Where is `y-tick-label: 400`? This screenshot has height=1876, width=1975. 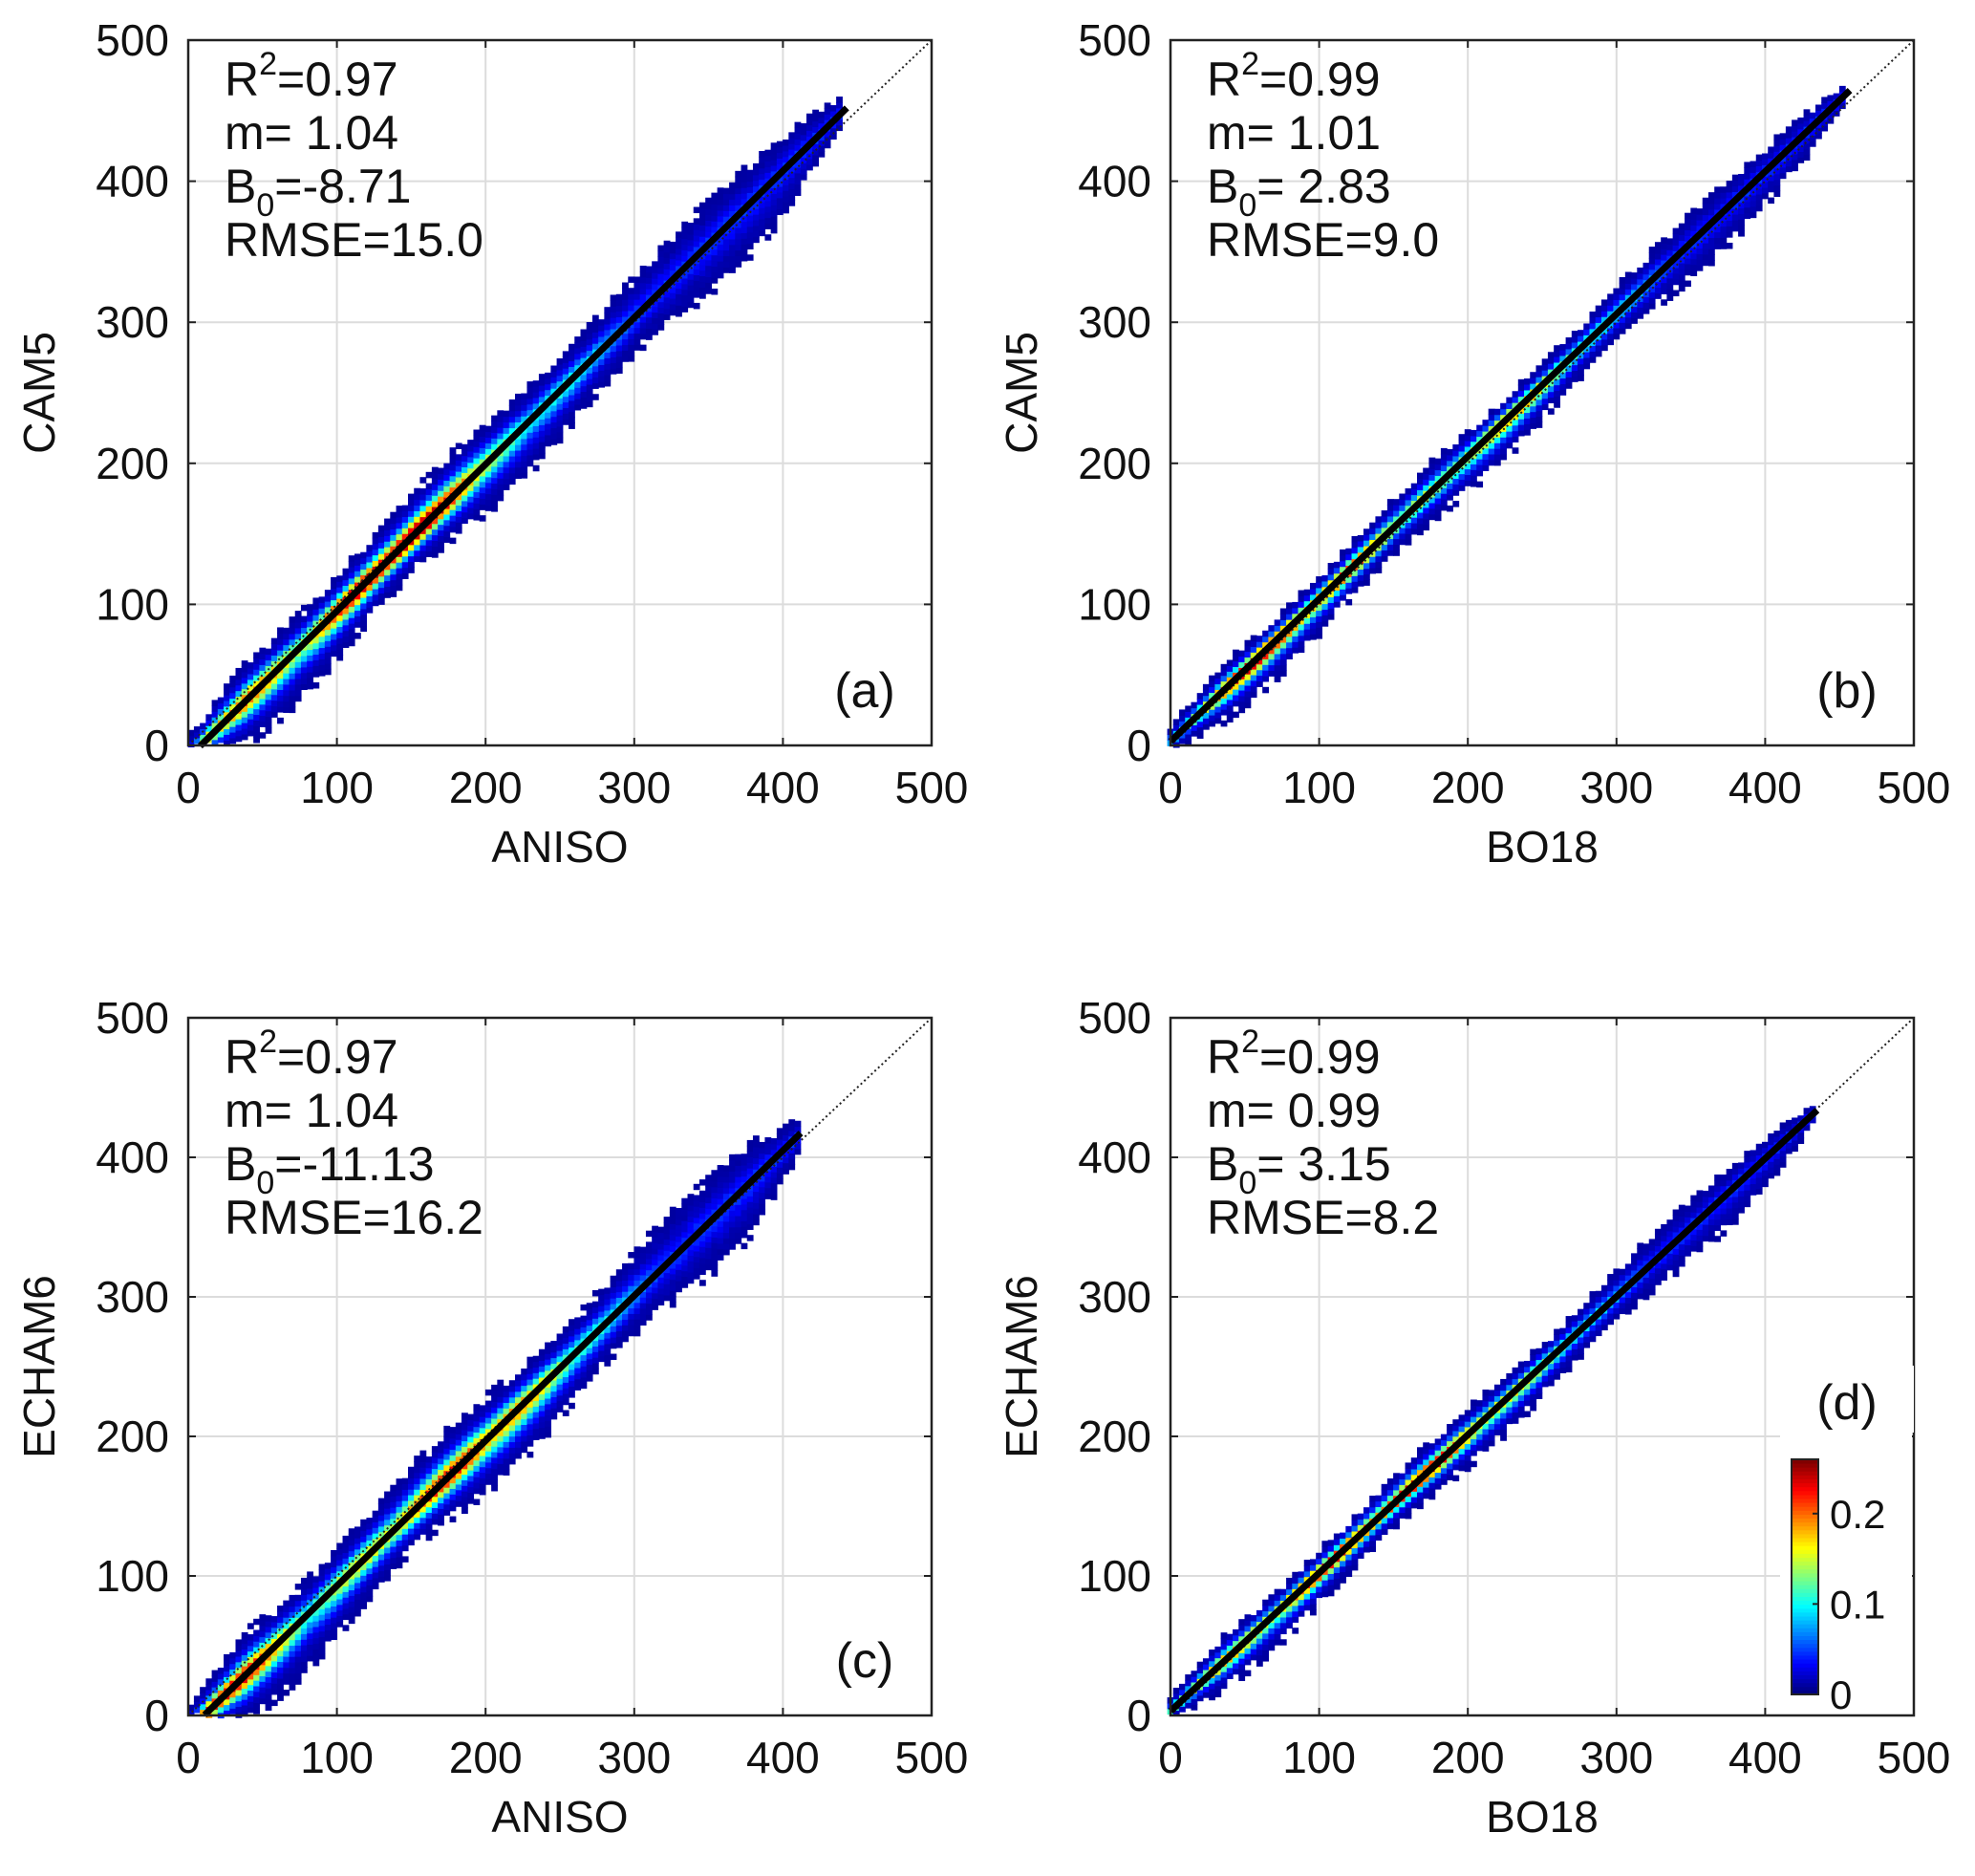
y-tick-label: 400 is located at coordinates (132, 181).